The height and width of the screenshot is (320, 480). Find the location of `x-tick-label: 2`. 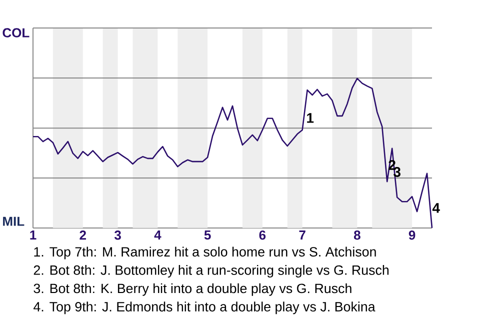

x-tick-label: 2 is located at coordinates (83, 235).